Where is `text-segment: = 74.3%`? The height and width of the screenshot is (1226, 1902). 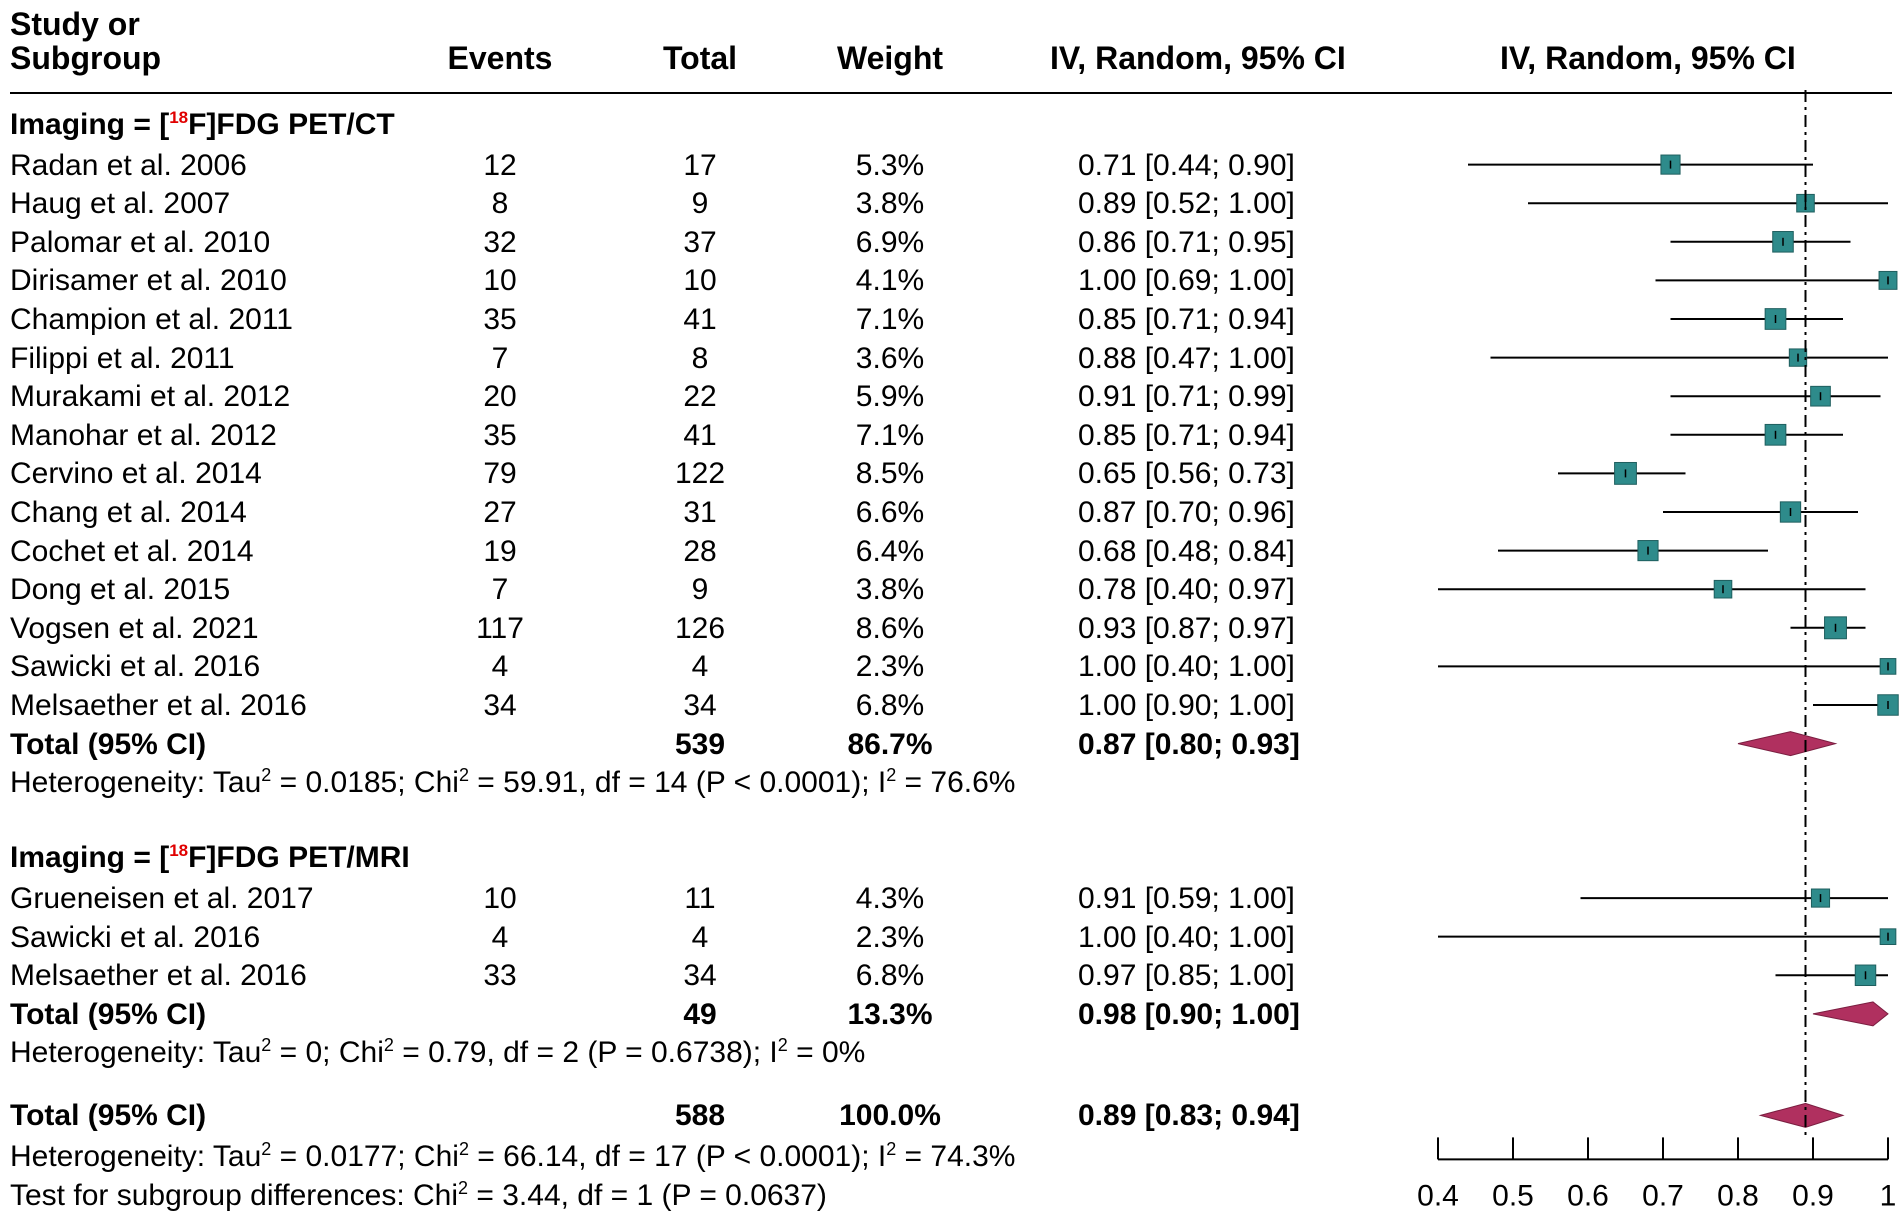
text-segment: = 74.3% is located at coordinates (956, 1156).